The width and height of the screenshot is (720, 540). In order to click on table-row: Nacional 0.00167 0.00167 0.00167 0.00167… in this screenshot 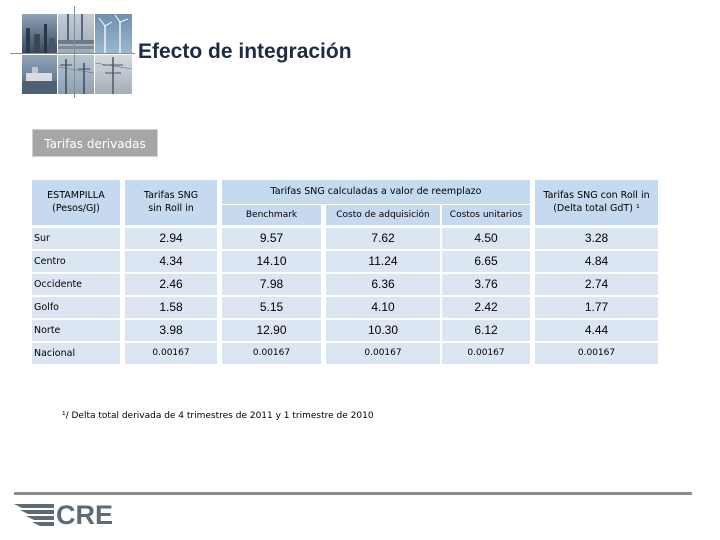, I will do `click(345, 353)`.